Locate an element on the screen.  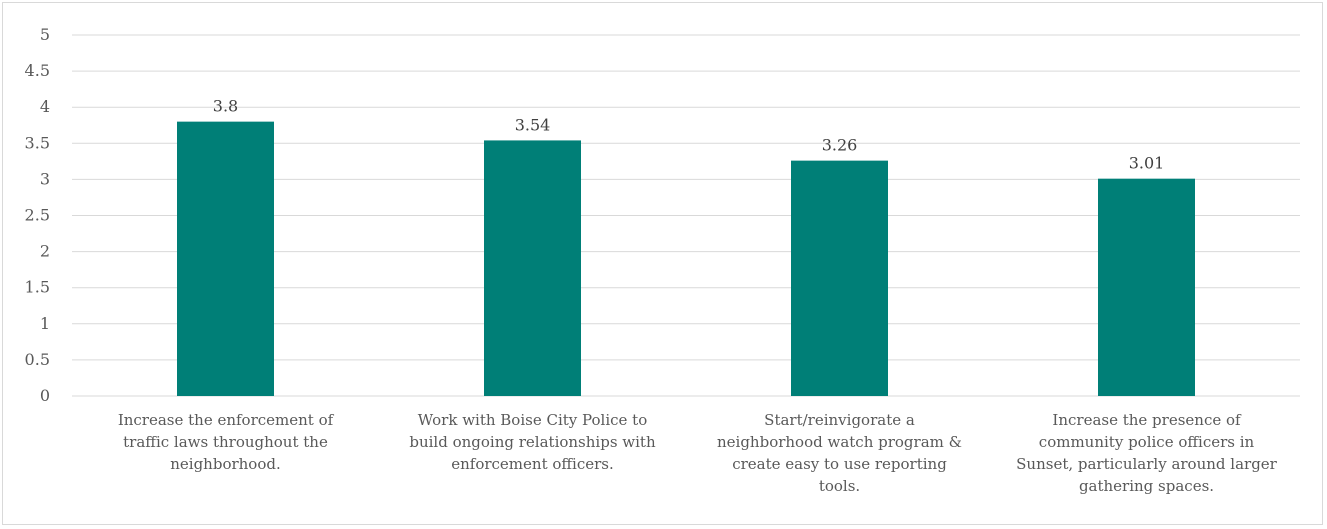
category-label-line: create easy to use reporting is located at coordinates (839, 464).